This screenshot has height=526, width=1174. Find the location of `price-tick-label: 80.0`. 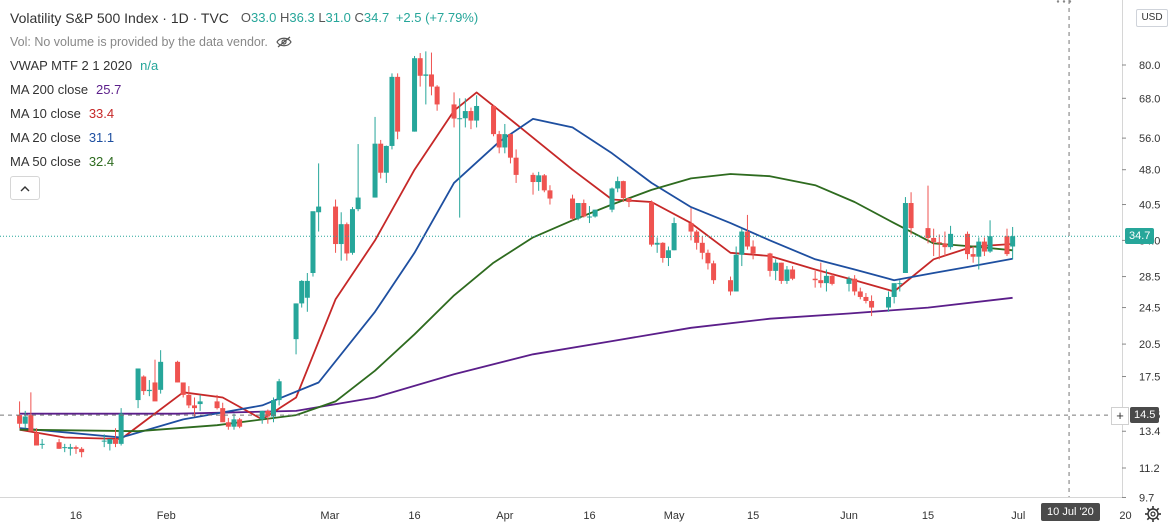

price-tick-label: 80.0 is located at coordinates (1149, 66).